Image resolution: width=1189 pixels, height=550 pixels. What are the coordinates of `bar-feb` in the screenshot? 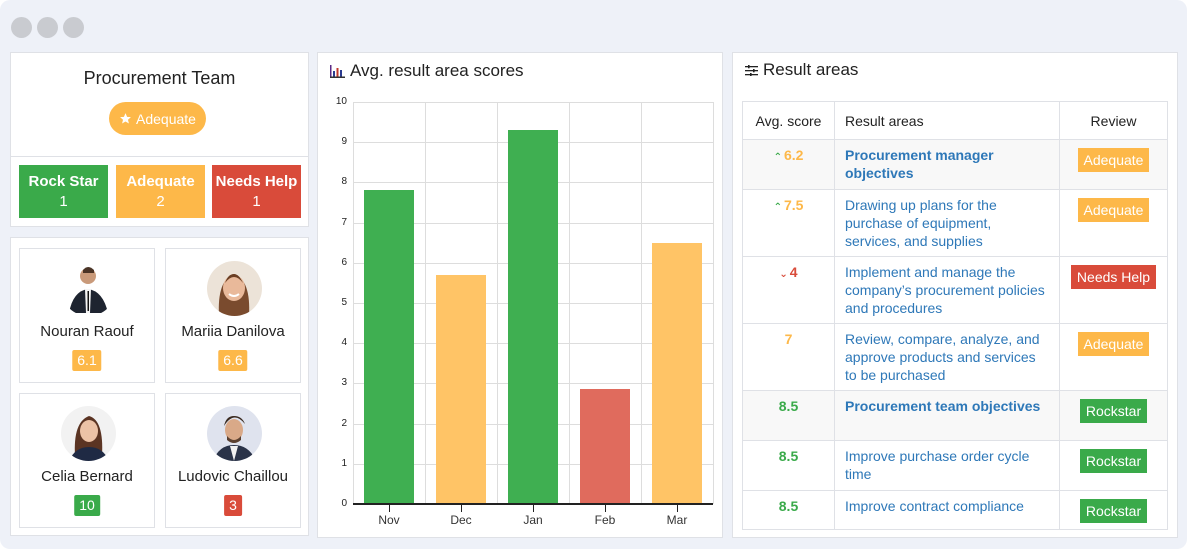 It's located at (605, 446).